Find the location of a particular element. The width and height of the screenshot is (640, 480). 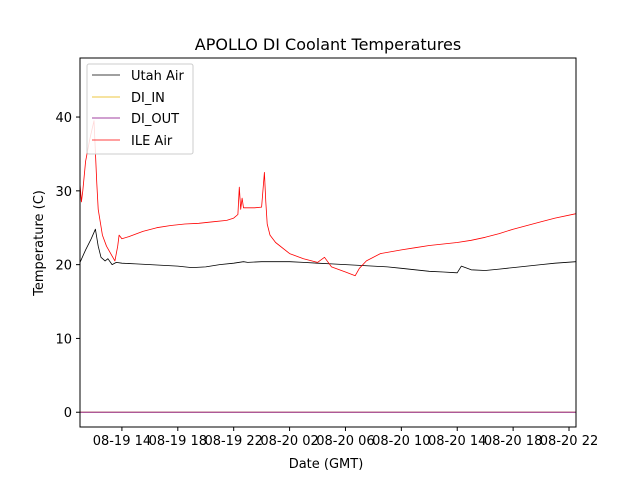

legend-label-di-in: DI_IN is located at coordinates (148, 98).